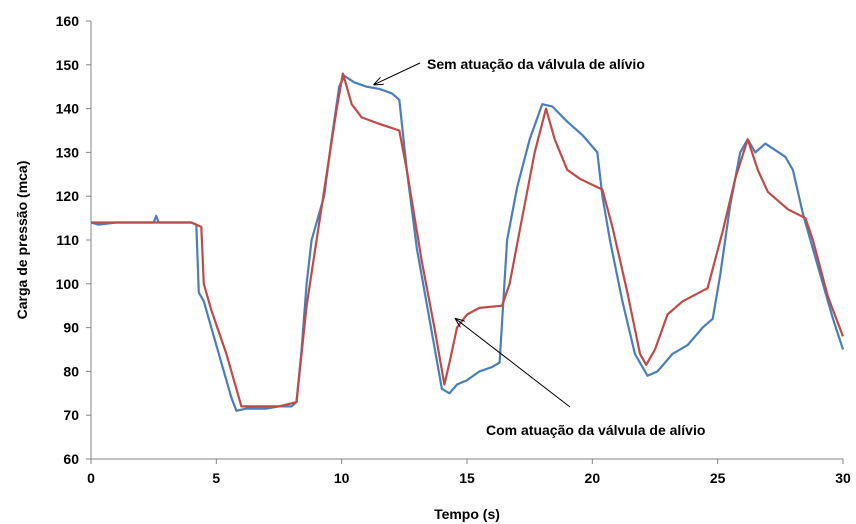 The height and width of the screenshot is (524, 856). I want to click on x-tick-label: 20, so click(593, 478).